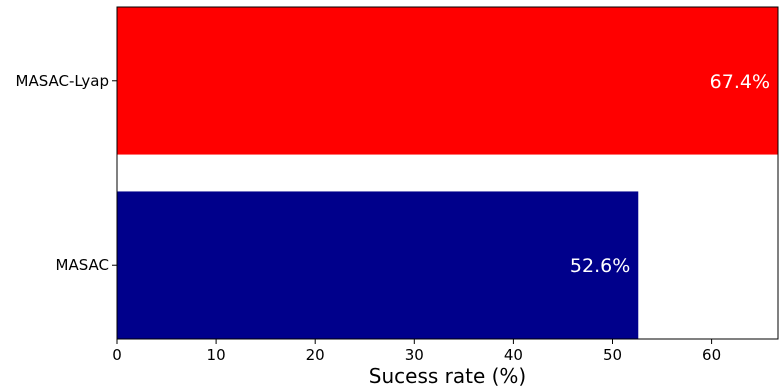 Image resolution: width=779 pixels, height=389 pixels. I want to click on x-tick-label: 30, so click(414, 355).